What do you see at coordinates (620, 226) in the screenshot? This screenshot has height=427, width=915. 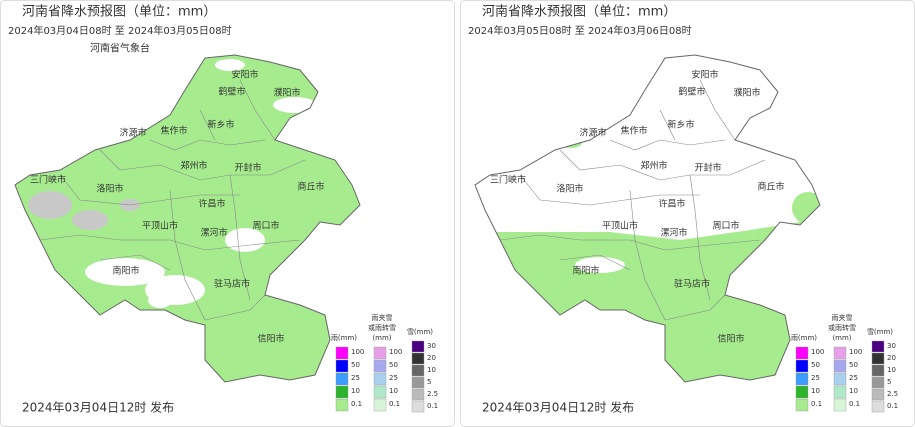 I see `city-label: 平顶山市` at bounding box center [620, 226].